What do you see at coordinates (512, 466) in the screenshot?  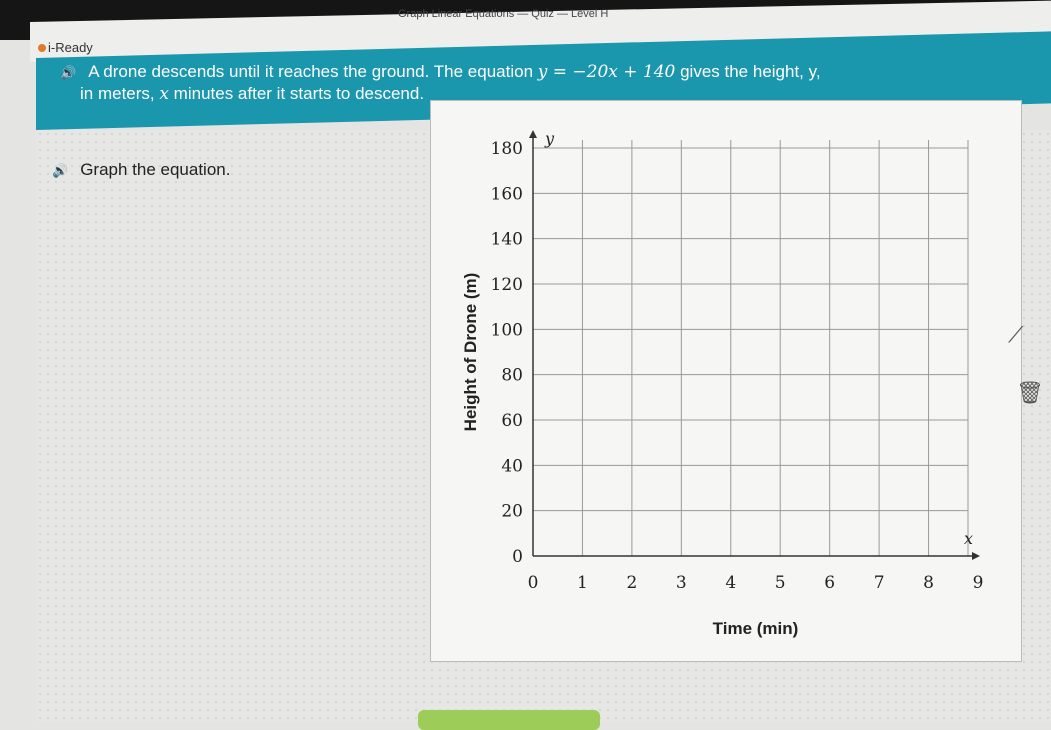 I see `y-tick-label: 40` at bounding box center [512, 466].